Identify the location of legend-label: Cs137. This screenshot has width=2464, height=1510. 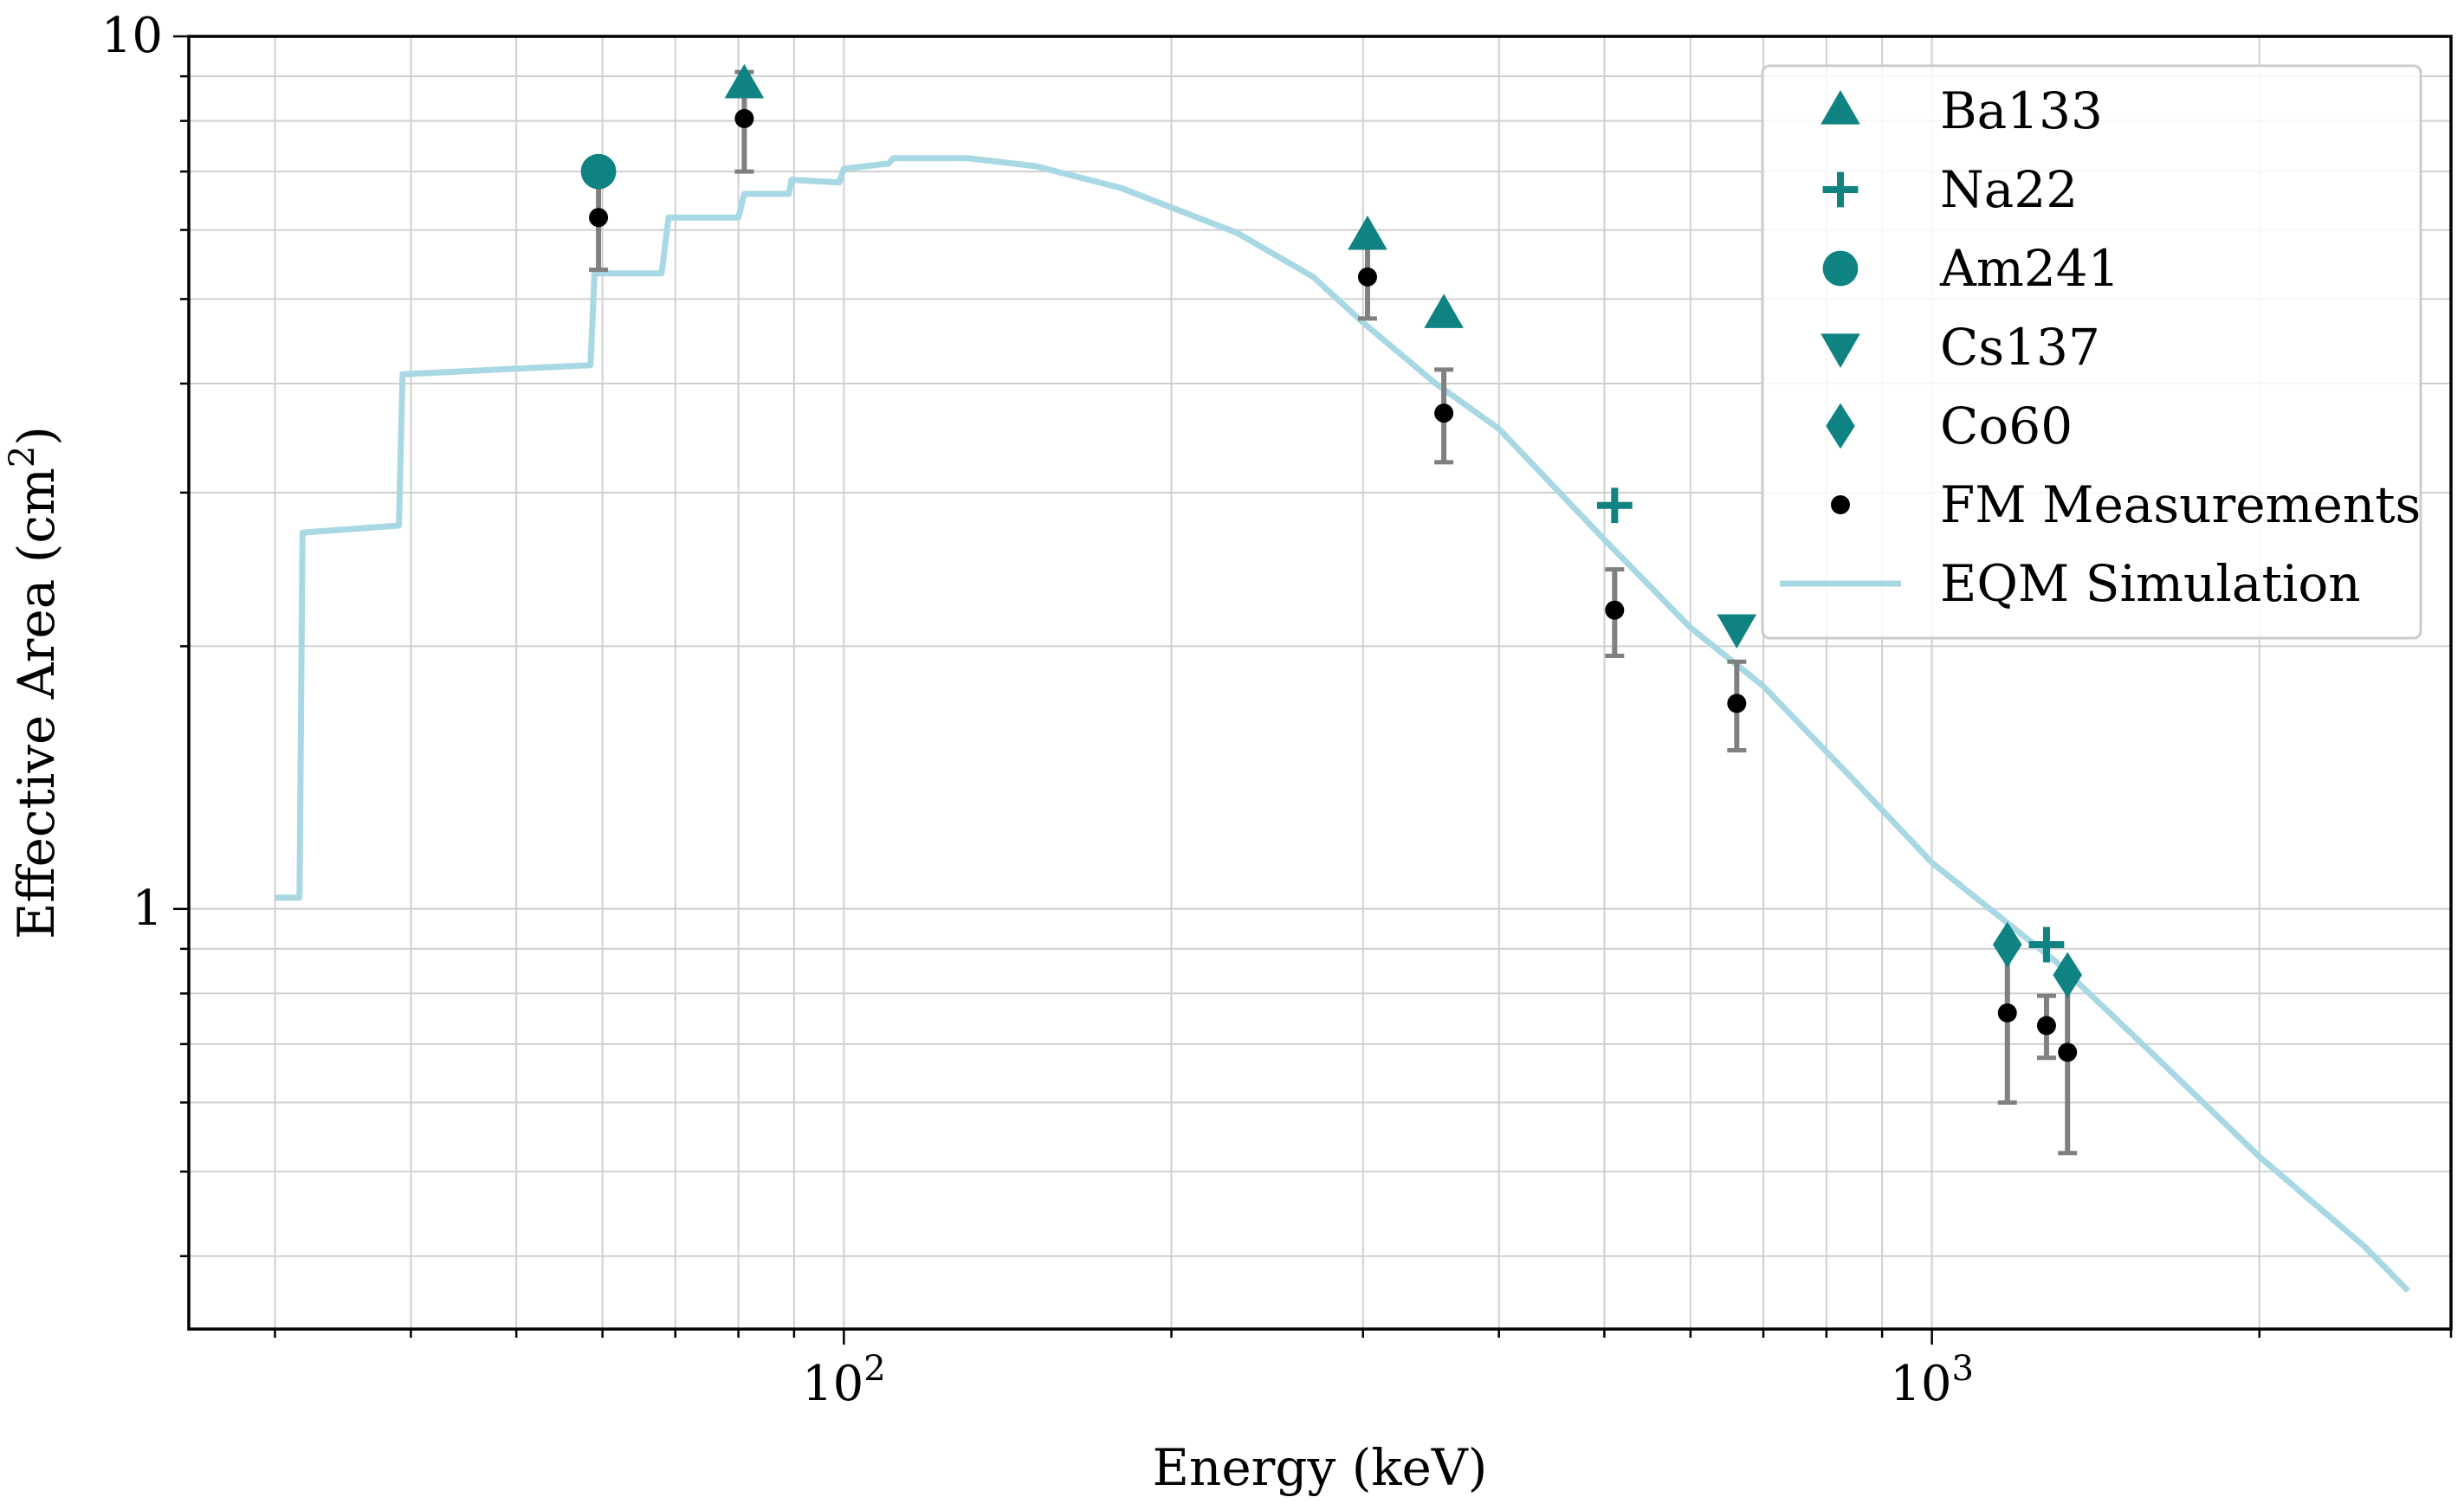
(2020, 348).